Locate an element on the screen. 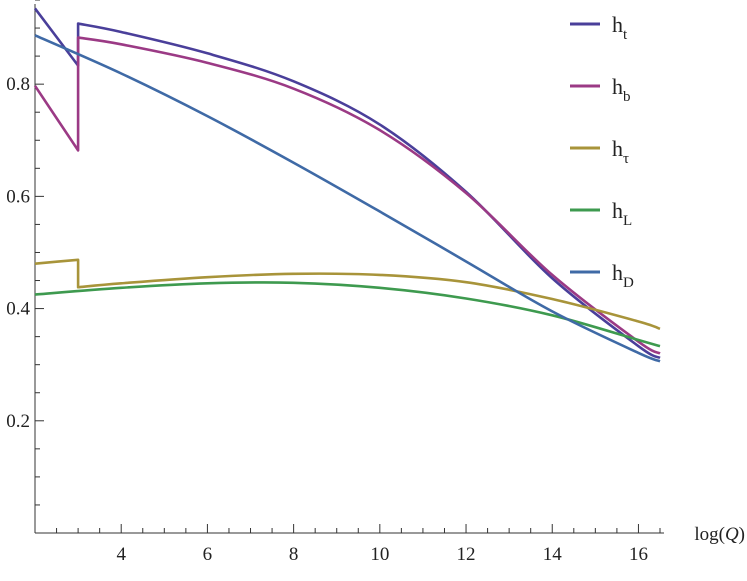  legend-label-sub: τ is located at coordinates (626, 159).